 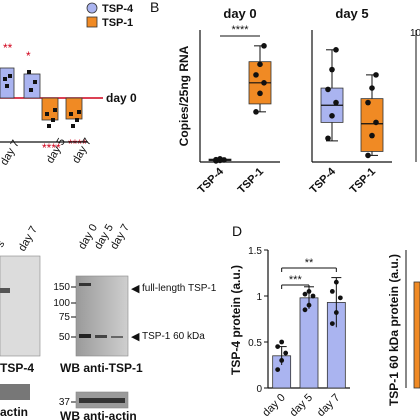 What do you see at coordinates (415, 33) in the screenshot?
I see `b3-partial-tick: 100` at bounding box center [415, 33].